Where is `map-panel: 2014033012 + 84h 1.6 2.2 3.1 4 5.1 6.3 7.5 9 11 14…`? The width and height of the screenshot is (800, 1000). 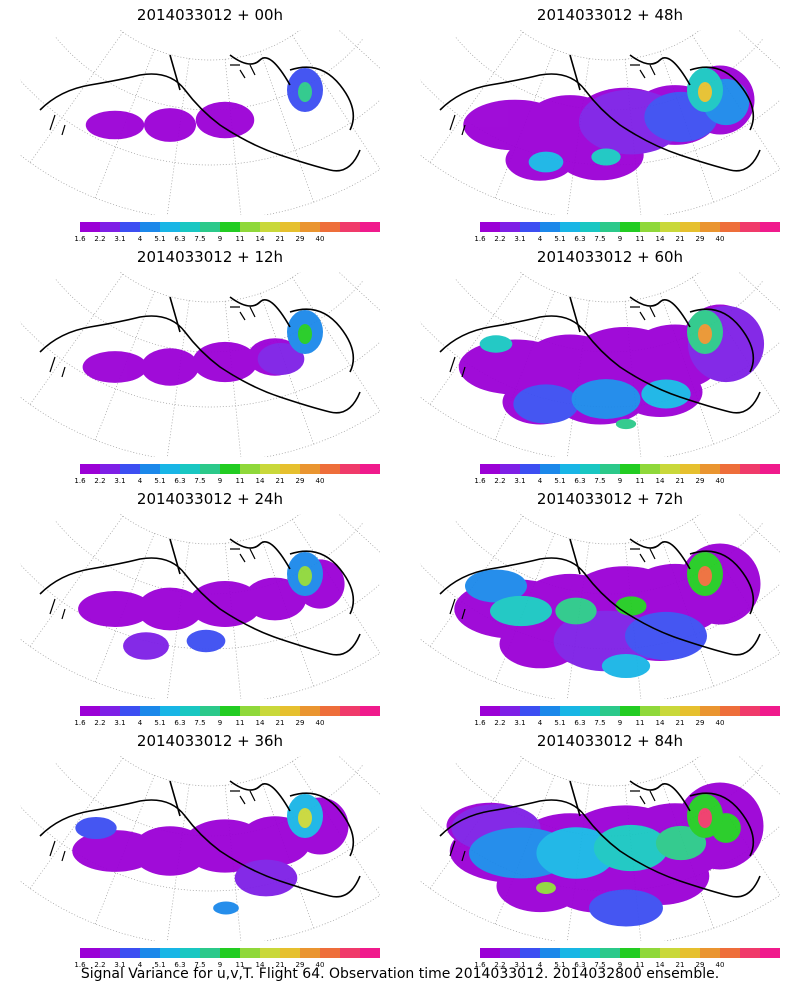
map-panel: 2014033012 + 84h 1.6 2.2 3.1 4 5.1 6.3 7.5 9 11 14… is located at coordinates (610, 847).